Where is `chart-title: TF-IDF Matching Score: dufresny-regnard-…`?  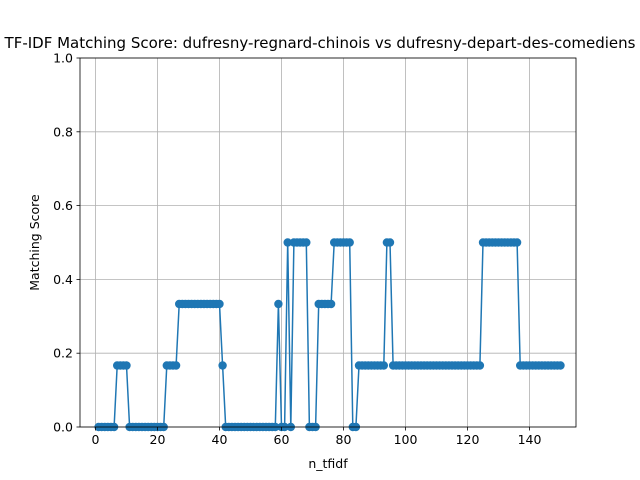
chart-title: TF-IDF Matching Score: dufresny-regnard-… is located at coordinates (320, 43).